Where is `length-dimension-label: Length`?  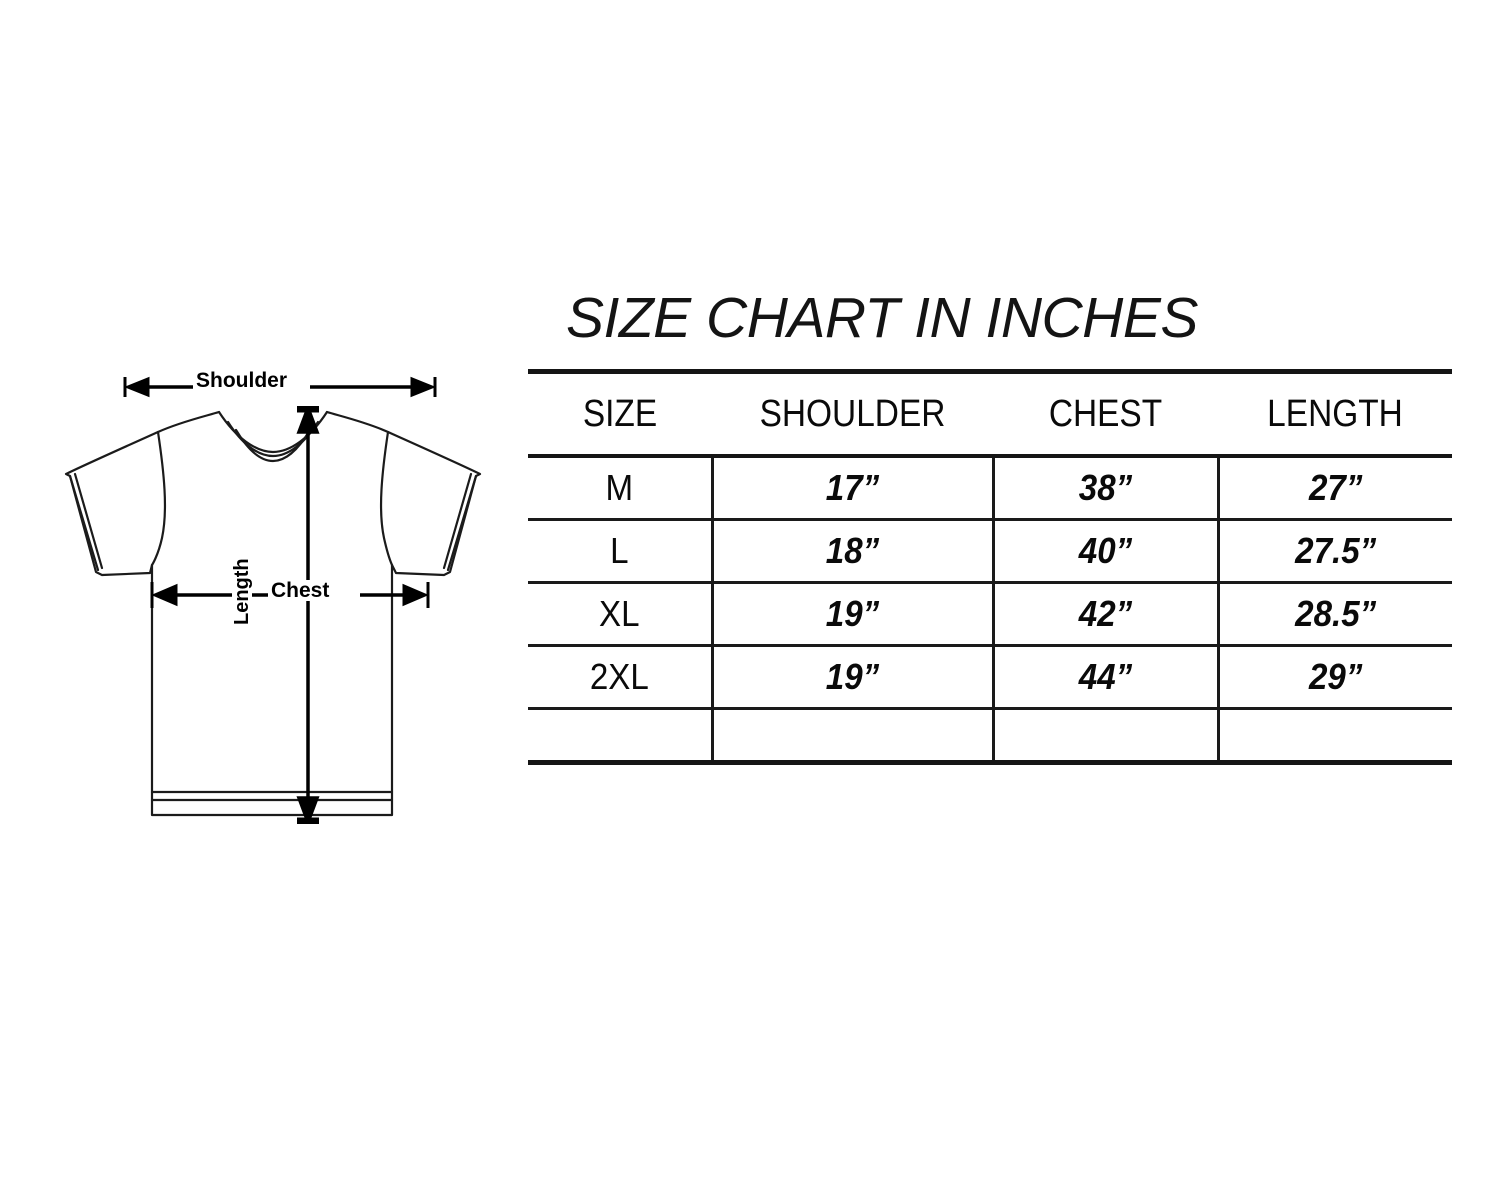
length-dimension-label: Length is located at coordinates (242, 591).